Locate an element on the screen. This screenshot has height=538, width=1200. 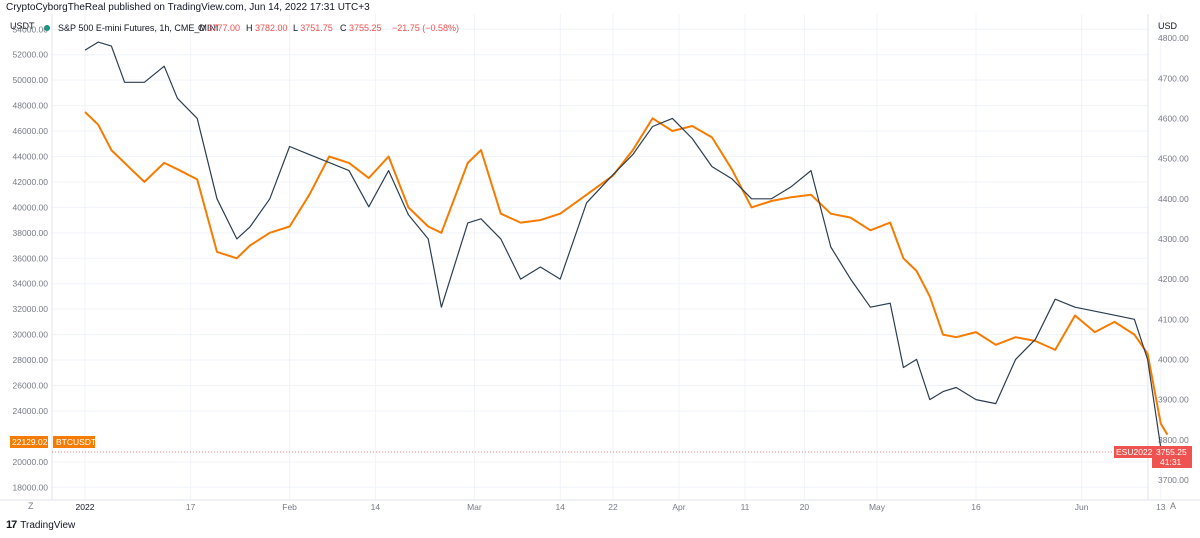
left-tick-label: 36000.00 is located at coordinates (31, 258).